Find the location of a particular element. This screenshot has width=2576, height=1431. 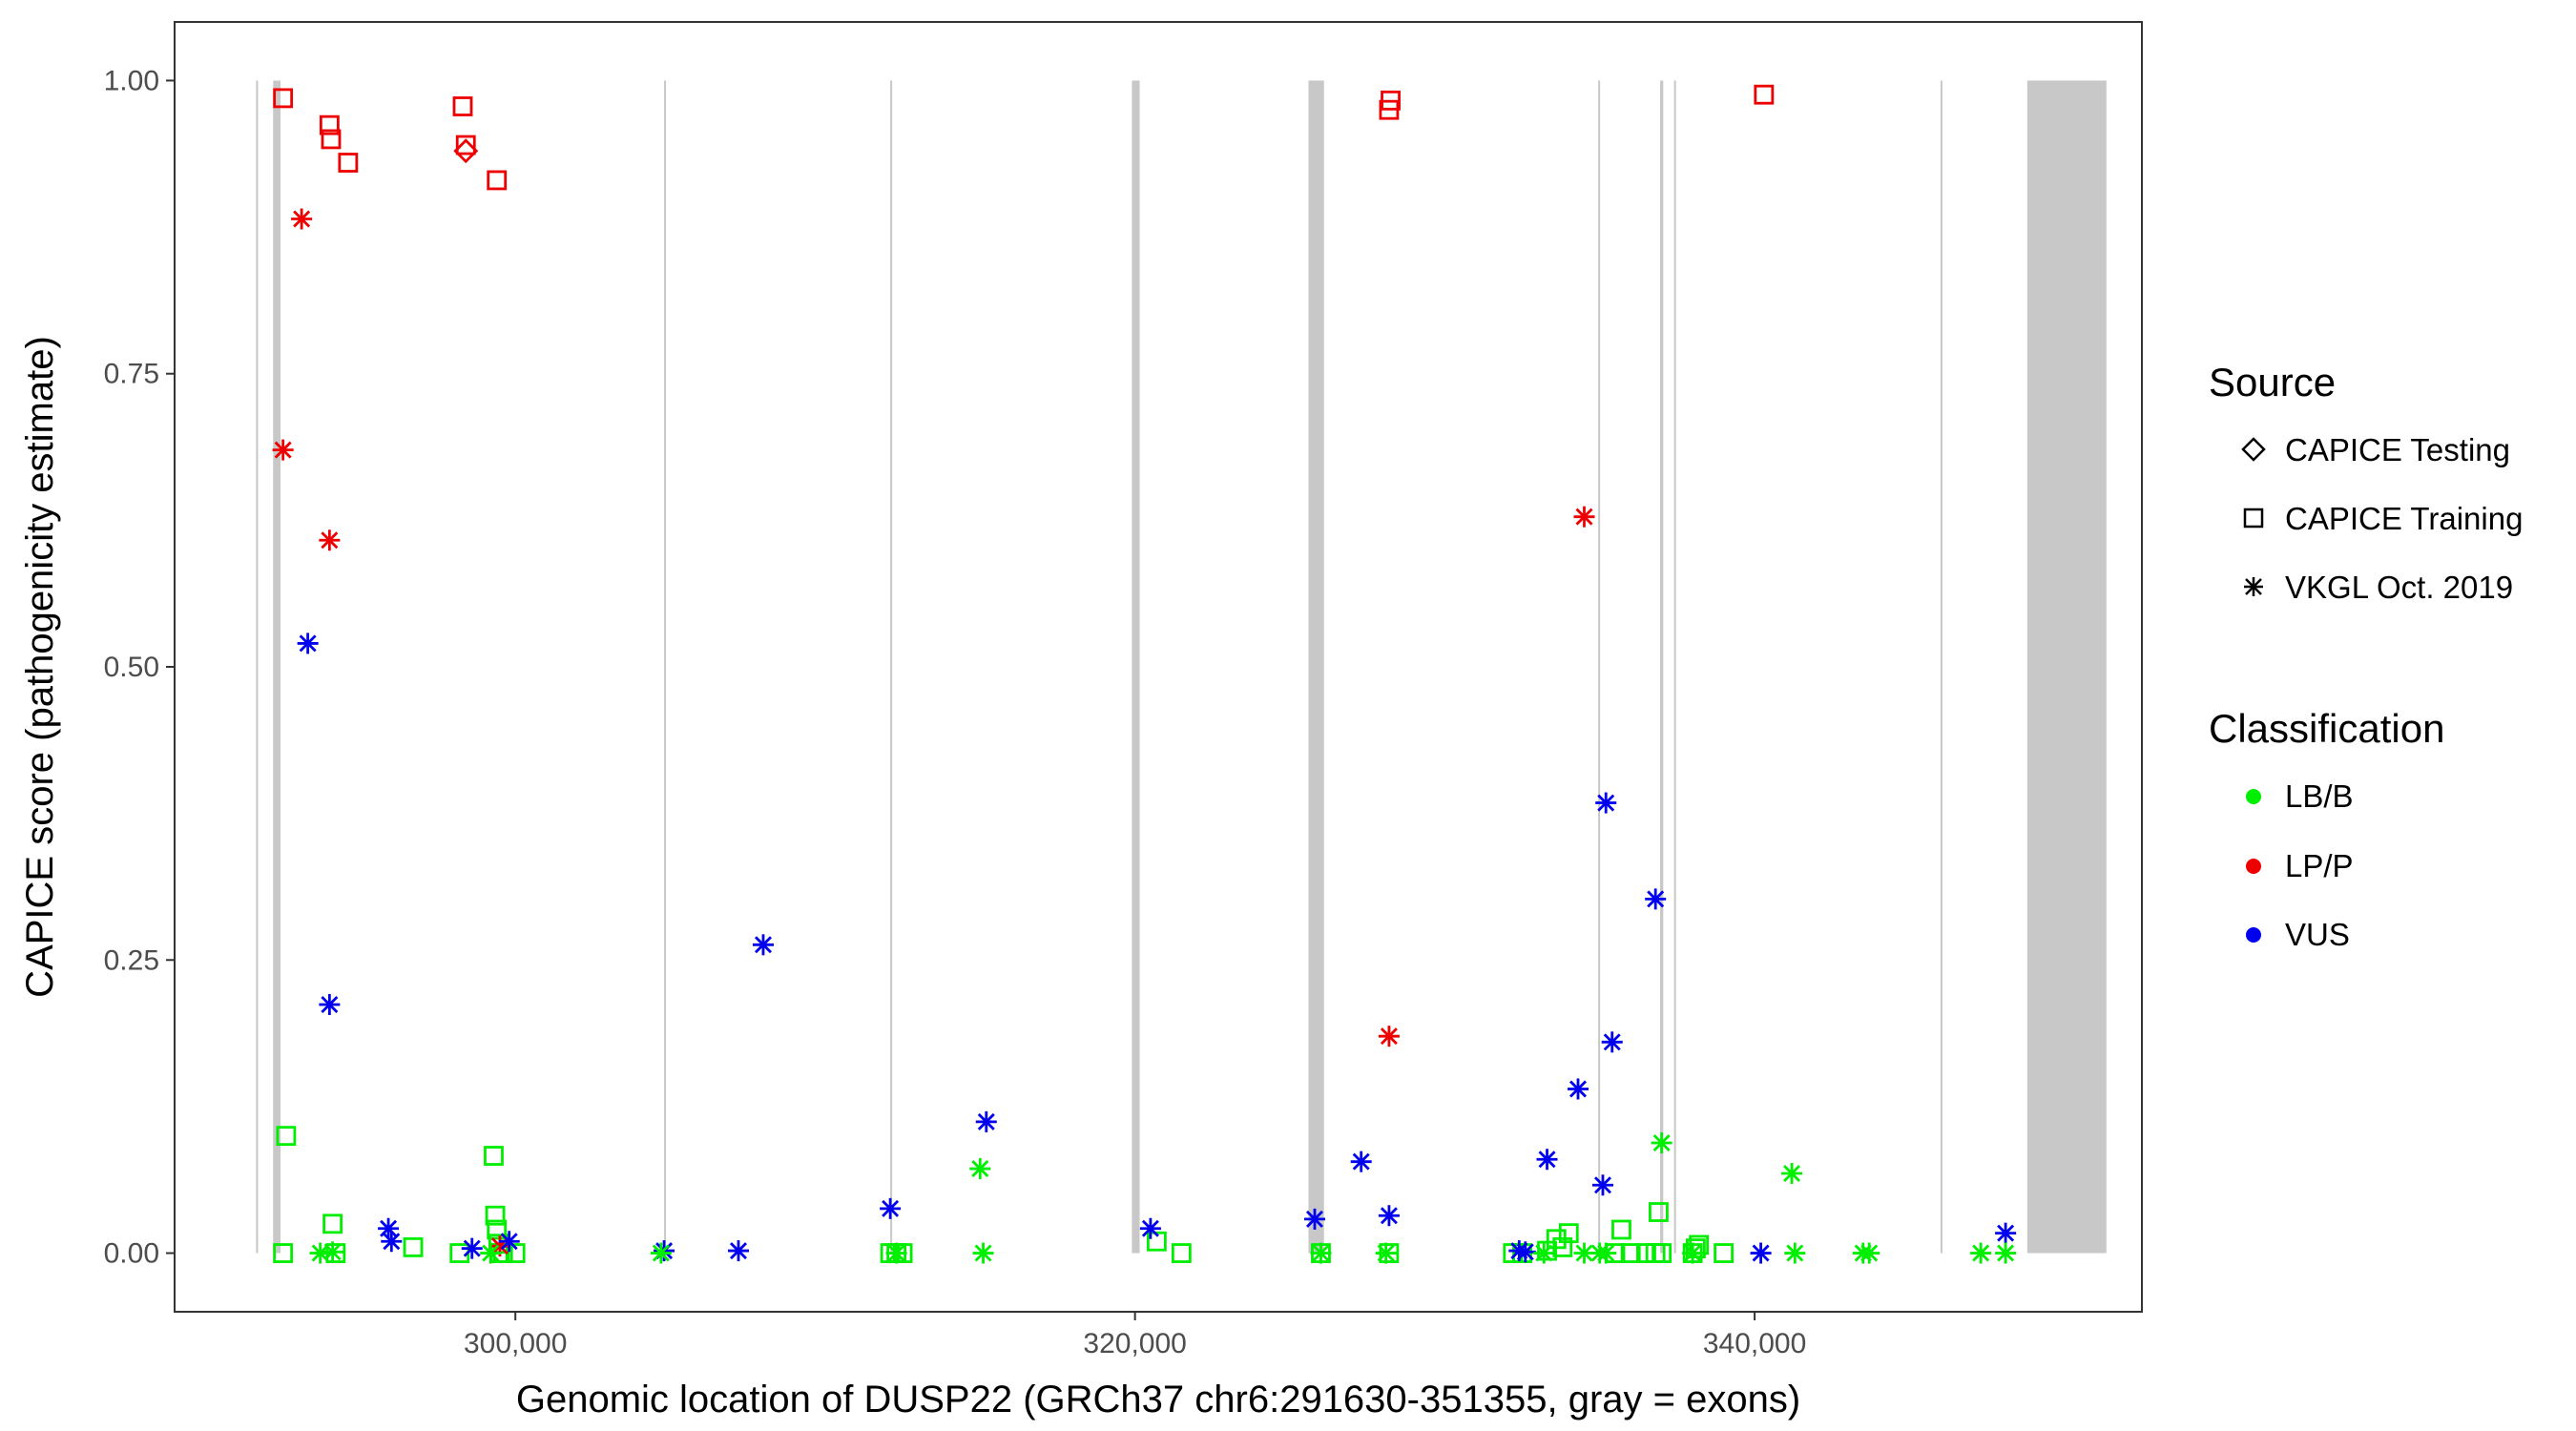

legend-square-icon is located at coordinates (2253, 518).